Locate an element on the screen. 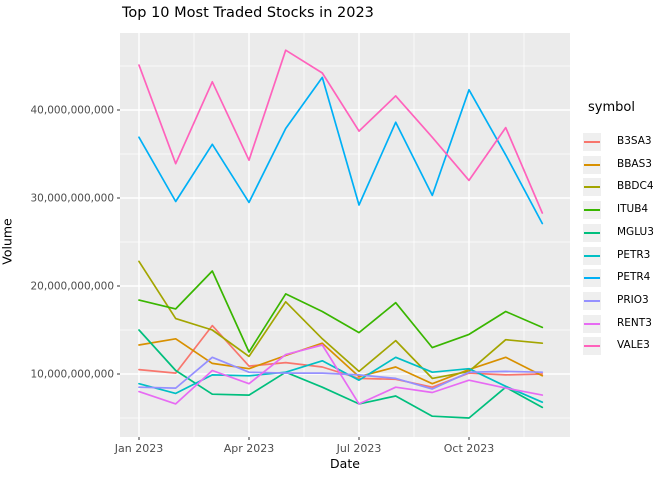 This screenshot has height=480, width=672. legend-item-label: BBDC4 is located at coordinates (635, 186).